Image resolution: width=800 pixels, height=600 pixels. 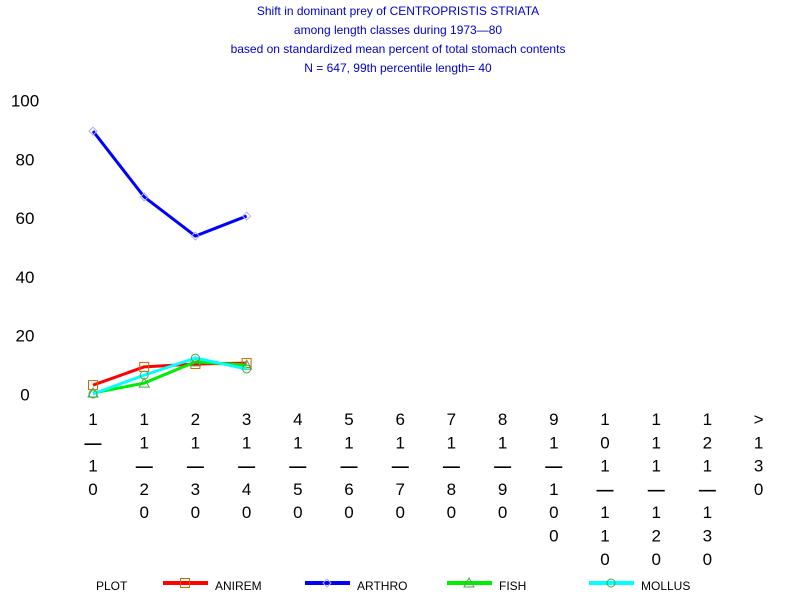 I want to click on x-tick-label: 2 1—3 0, so click(x=195, y=466).